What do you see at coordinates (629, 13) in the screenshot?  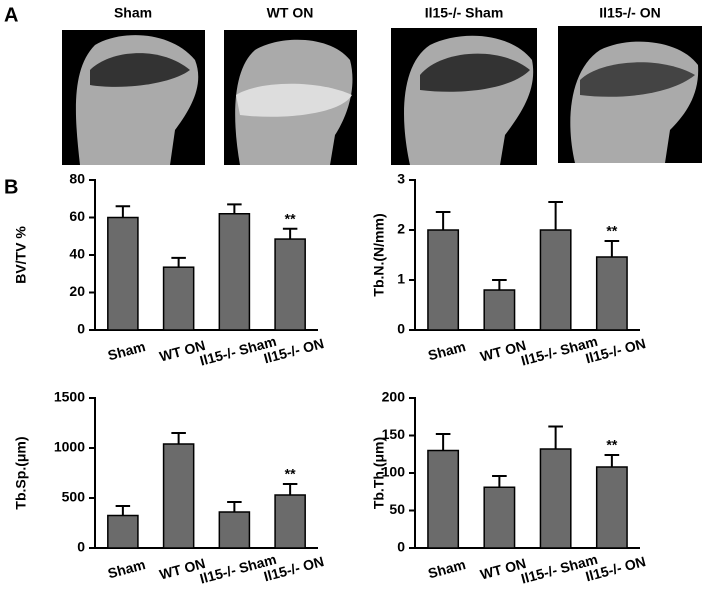 I see `image-title: Il15-/- ON` at bounding box center [629, 13].